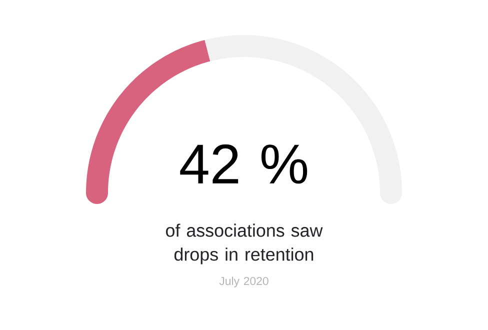 Image resolution: width=488 pixels, height=330 pixels. I want to click on text: 42 %, so click(244, 164).